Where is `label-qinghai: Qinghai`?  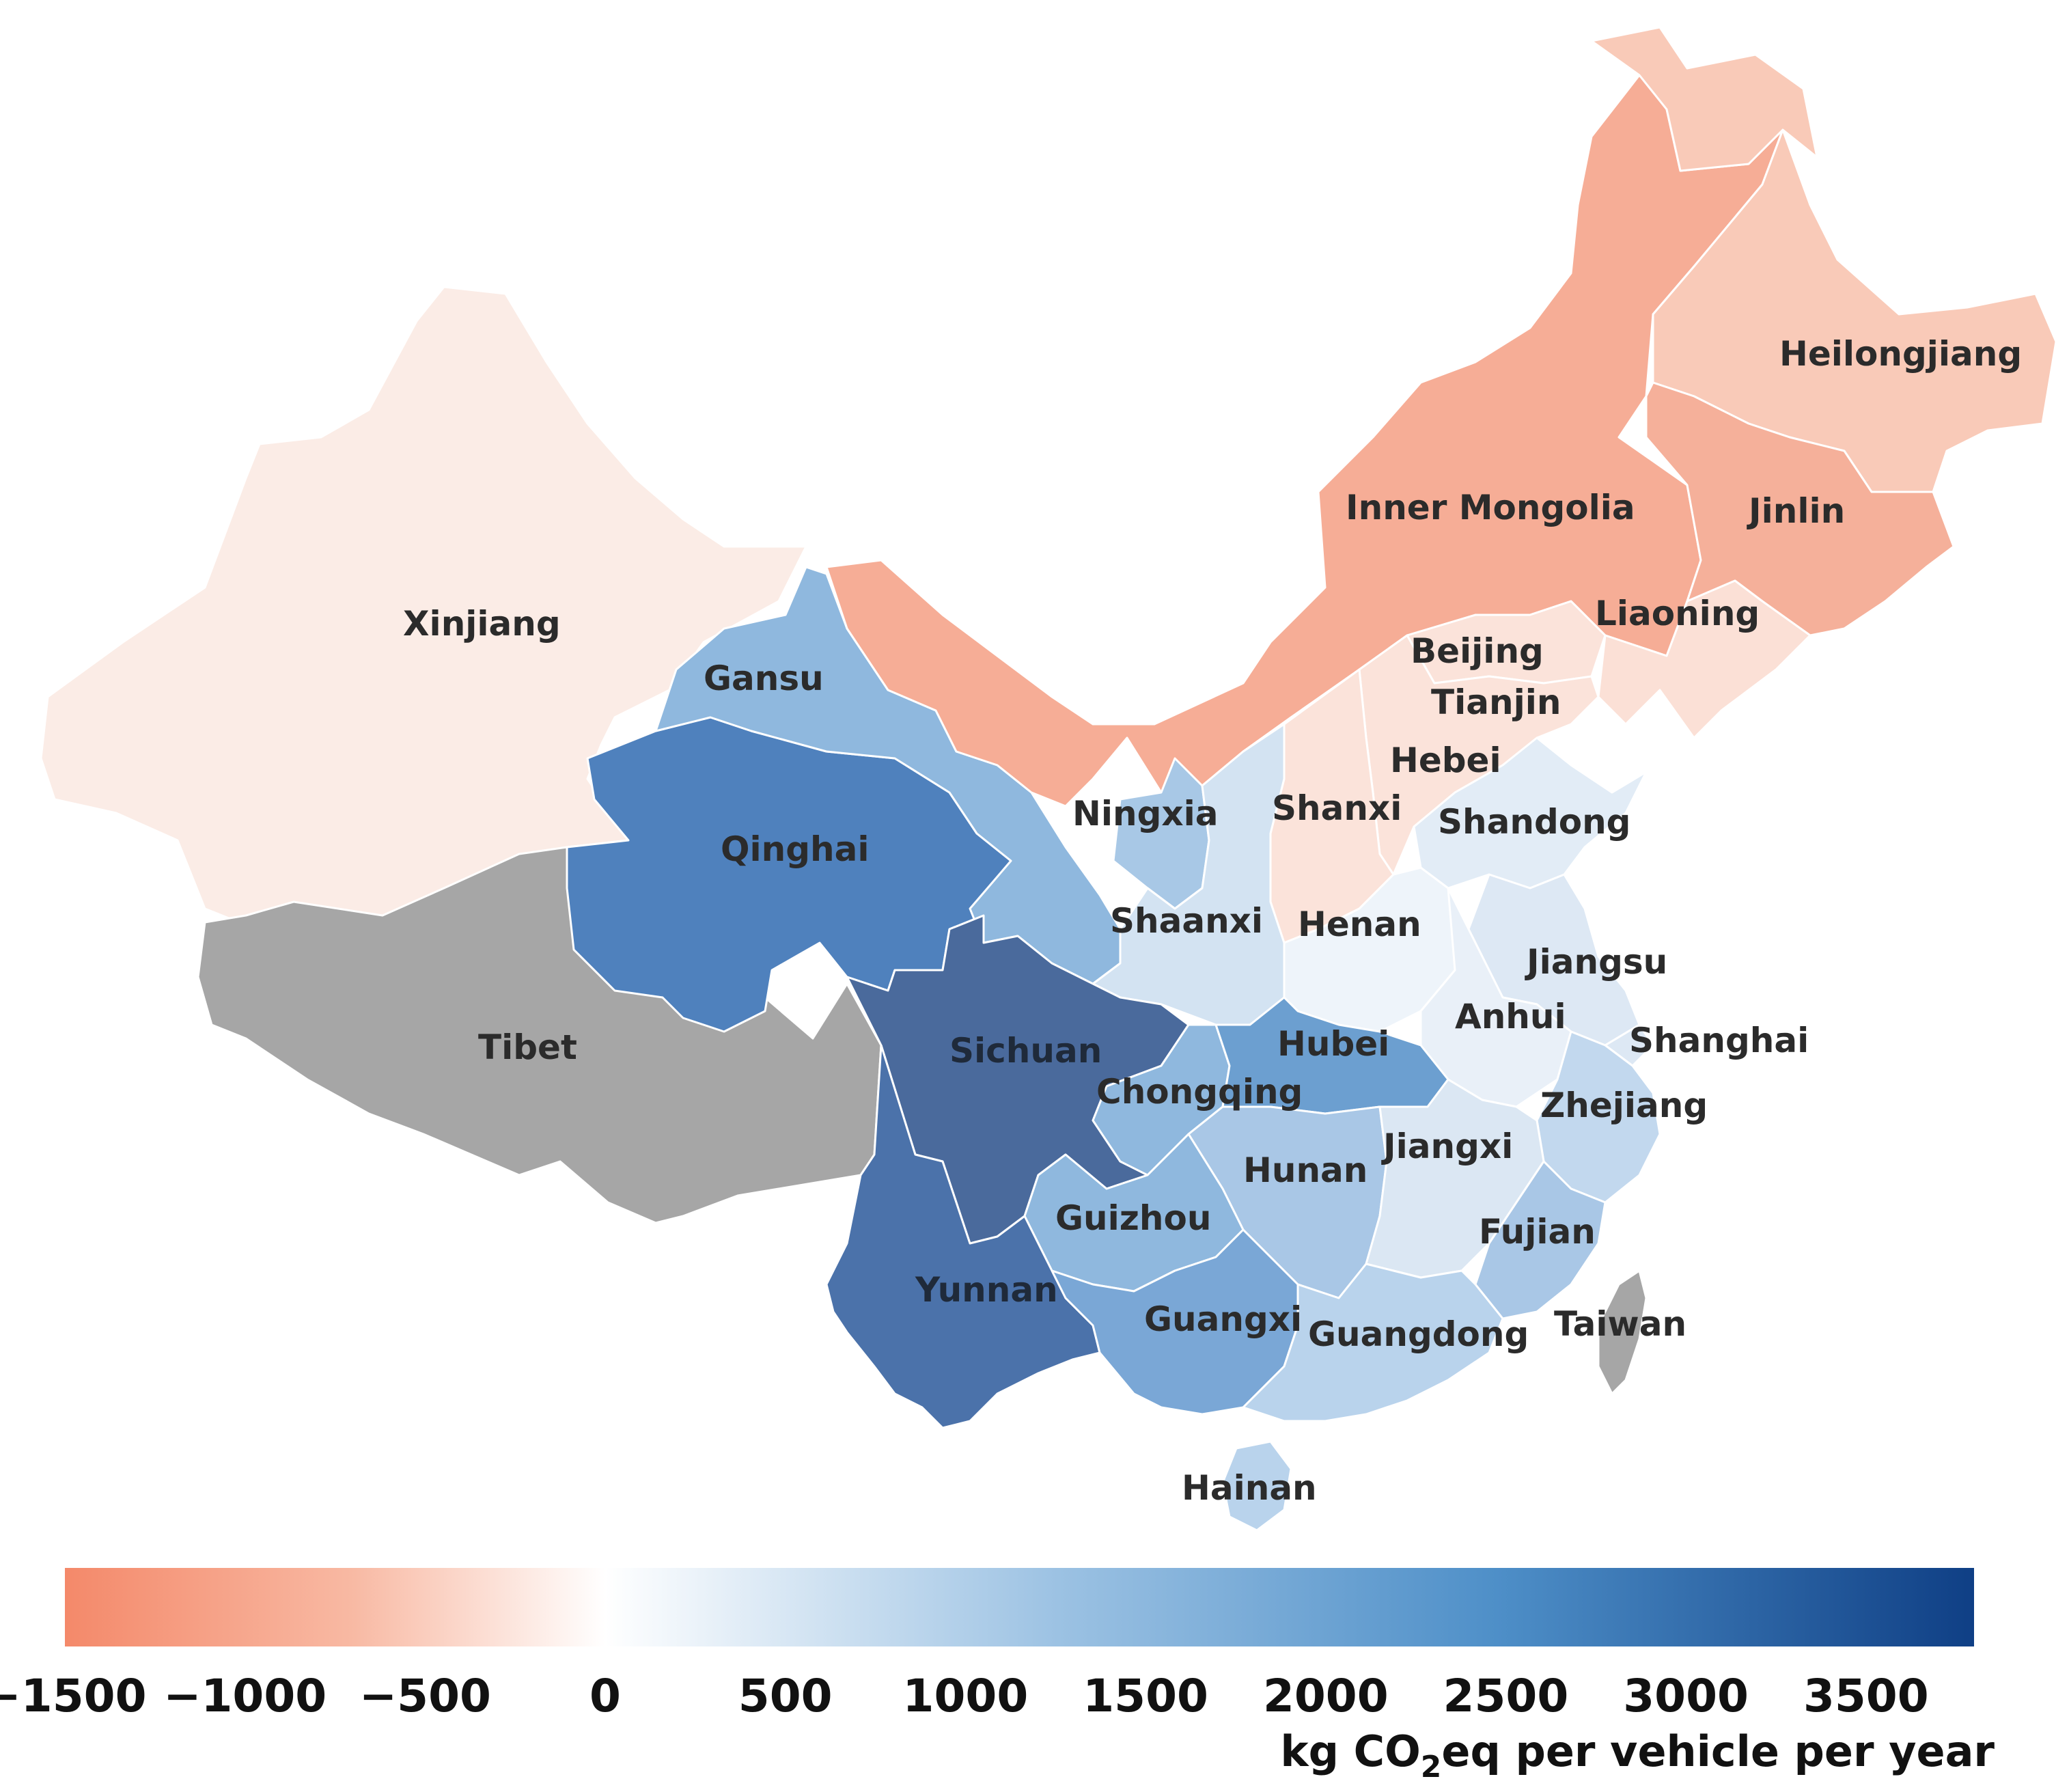 label-qinghai: Qinghai is located at coordinates (796, 849).